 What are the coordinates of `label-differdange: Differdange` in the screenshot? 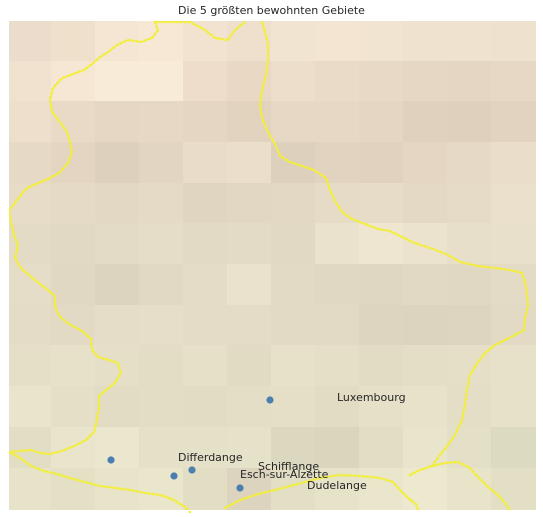 It's located at (210, 457).